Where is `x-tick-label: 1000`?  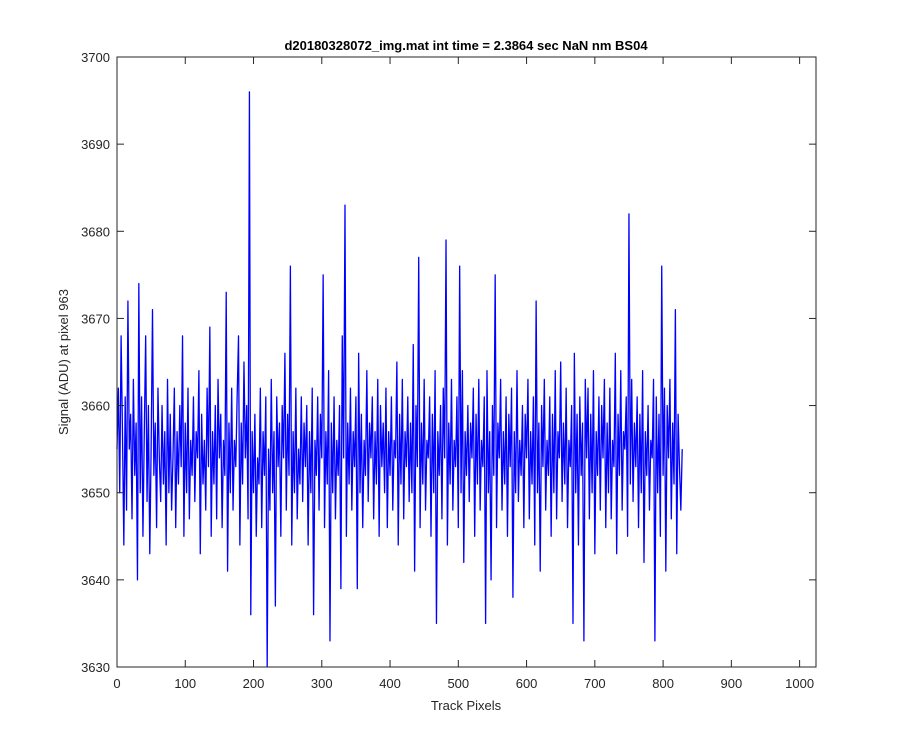 x-tick-label: 1000 is located at coordinates (799, 683).